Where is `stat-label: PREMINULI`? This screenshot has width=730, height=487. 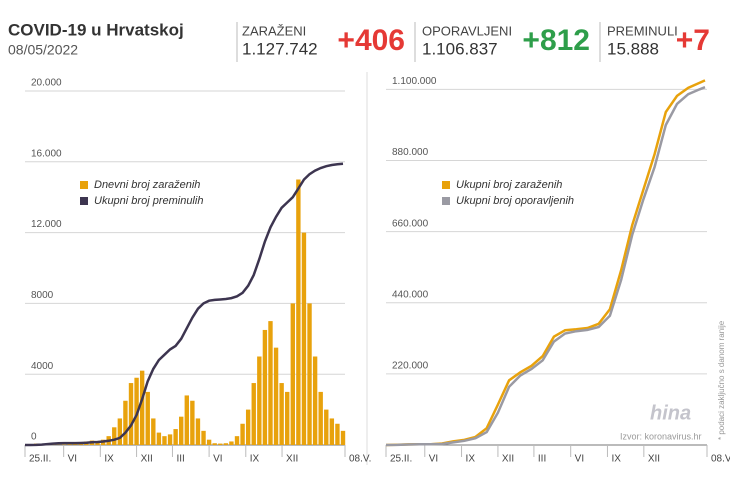 stat-label: PREMINULI is located at coordinates (642, 30).